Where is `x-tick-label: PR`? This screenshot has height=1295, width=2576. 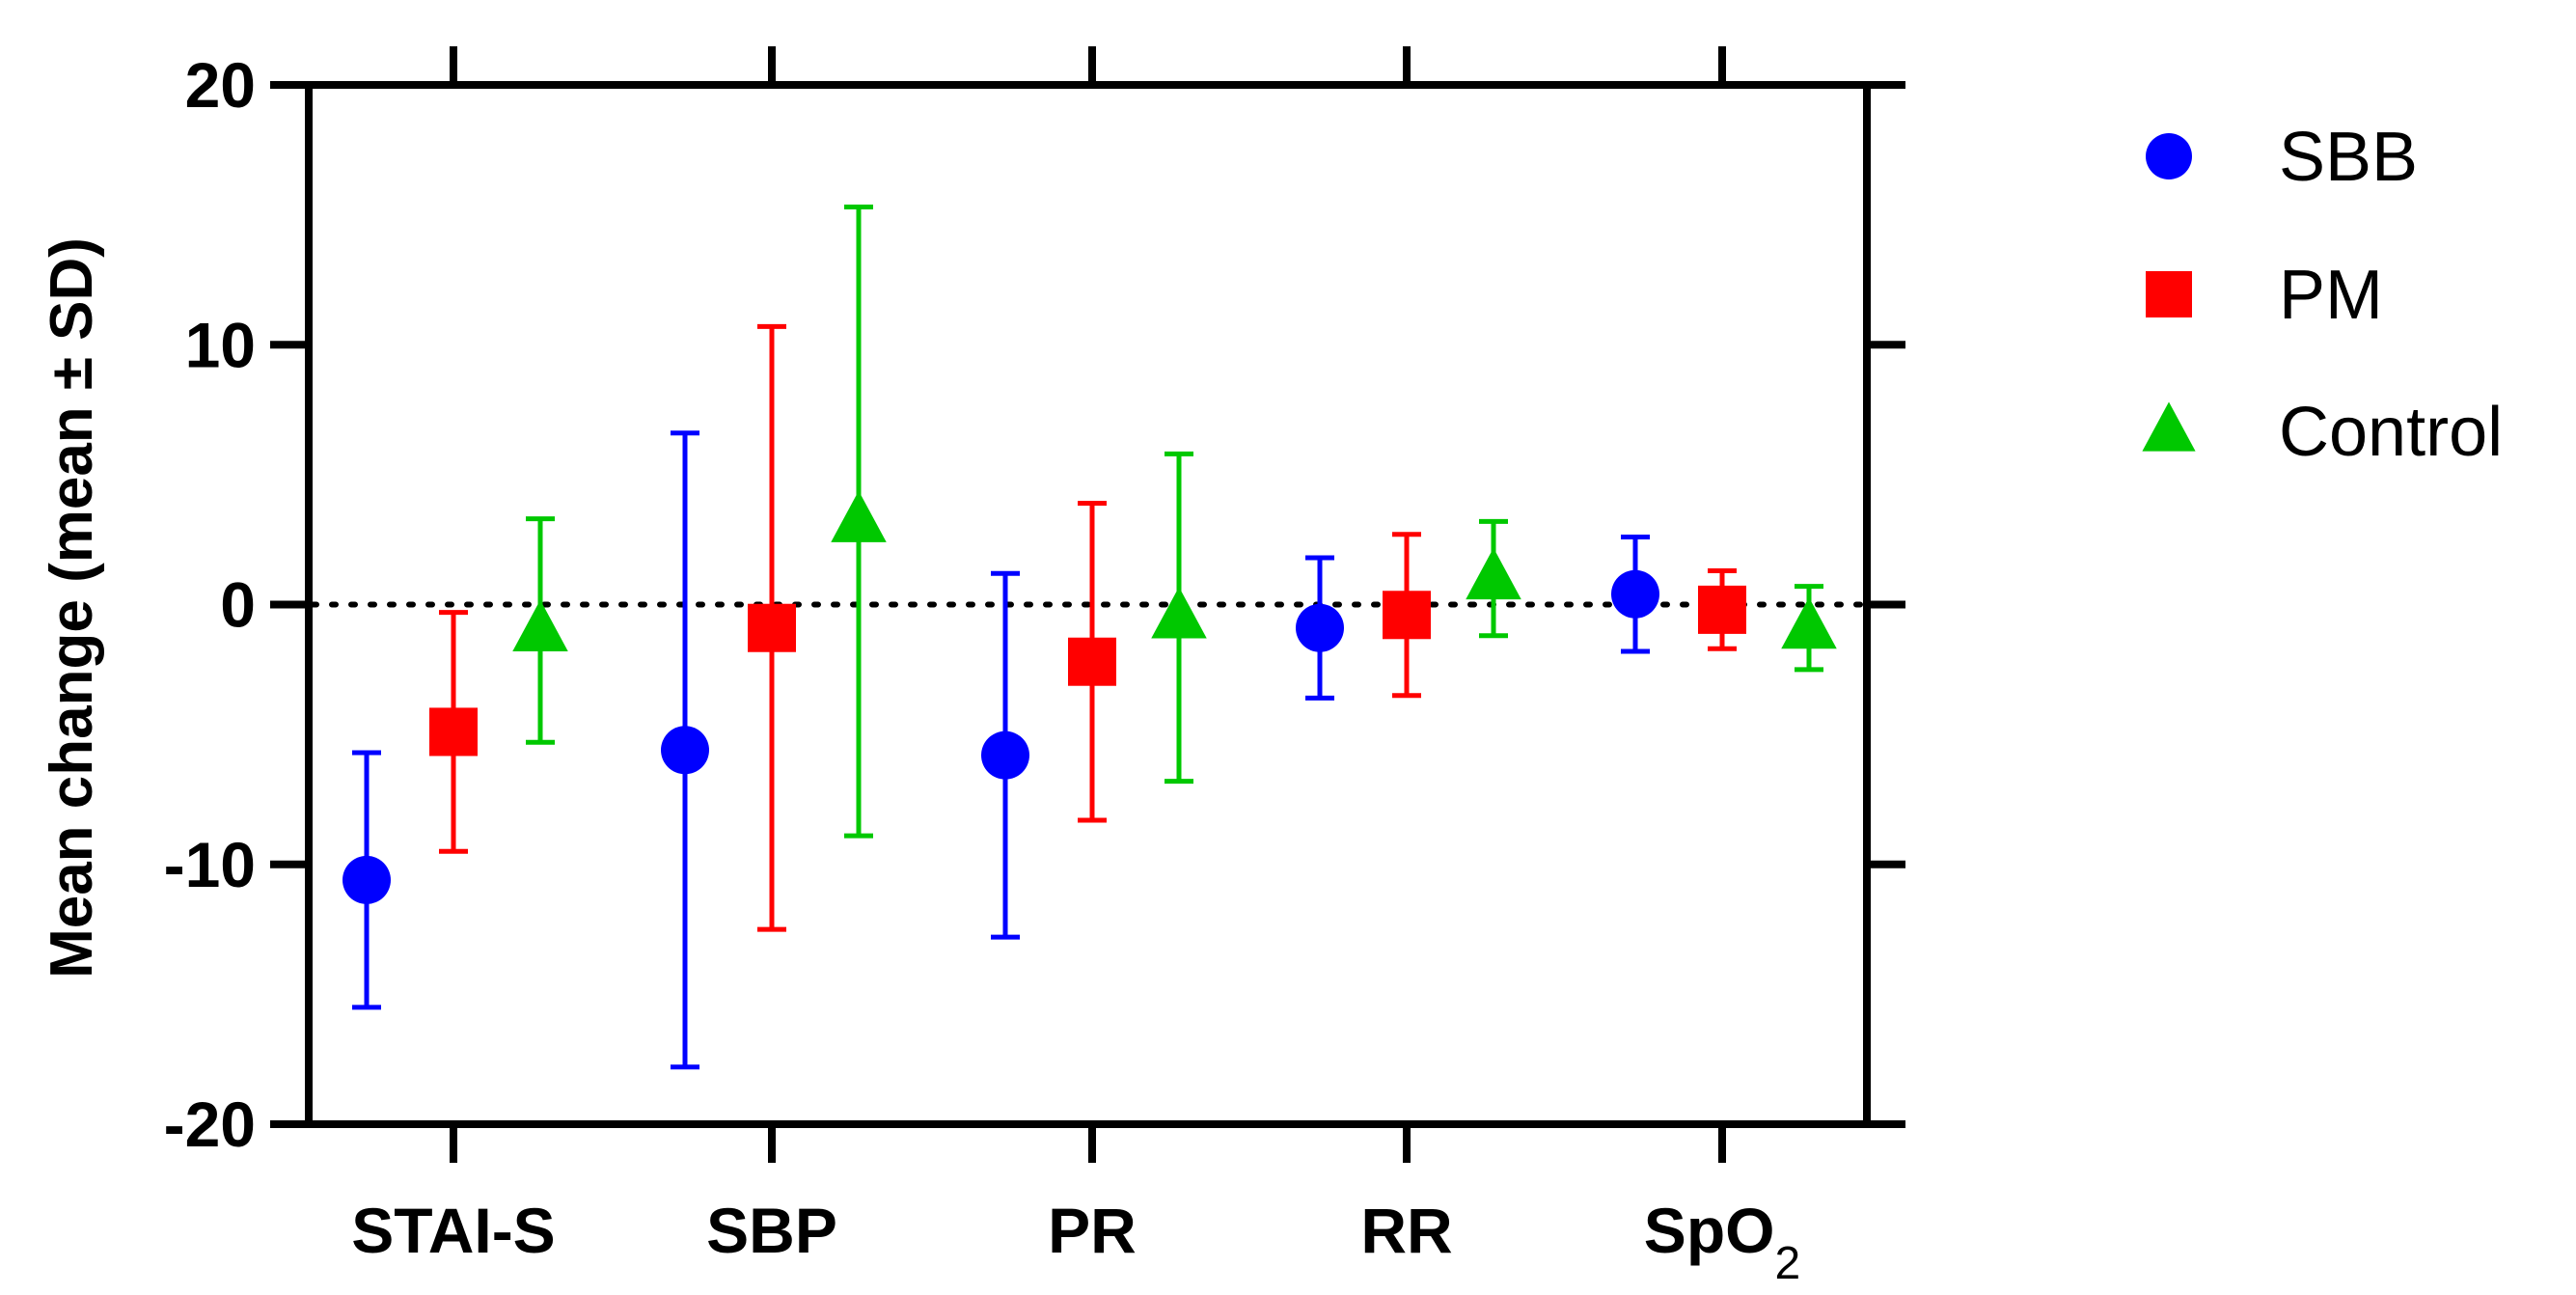
x-tick-label: PR is located at coordinates (1093, 1231).